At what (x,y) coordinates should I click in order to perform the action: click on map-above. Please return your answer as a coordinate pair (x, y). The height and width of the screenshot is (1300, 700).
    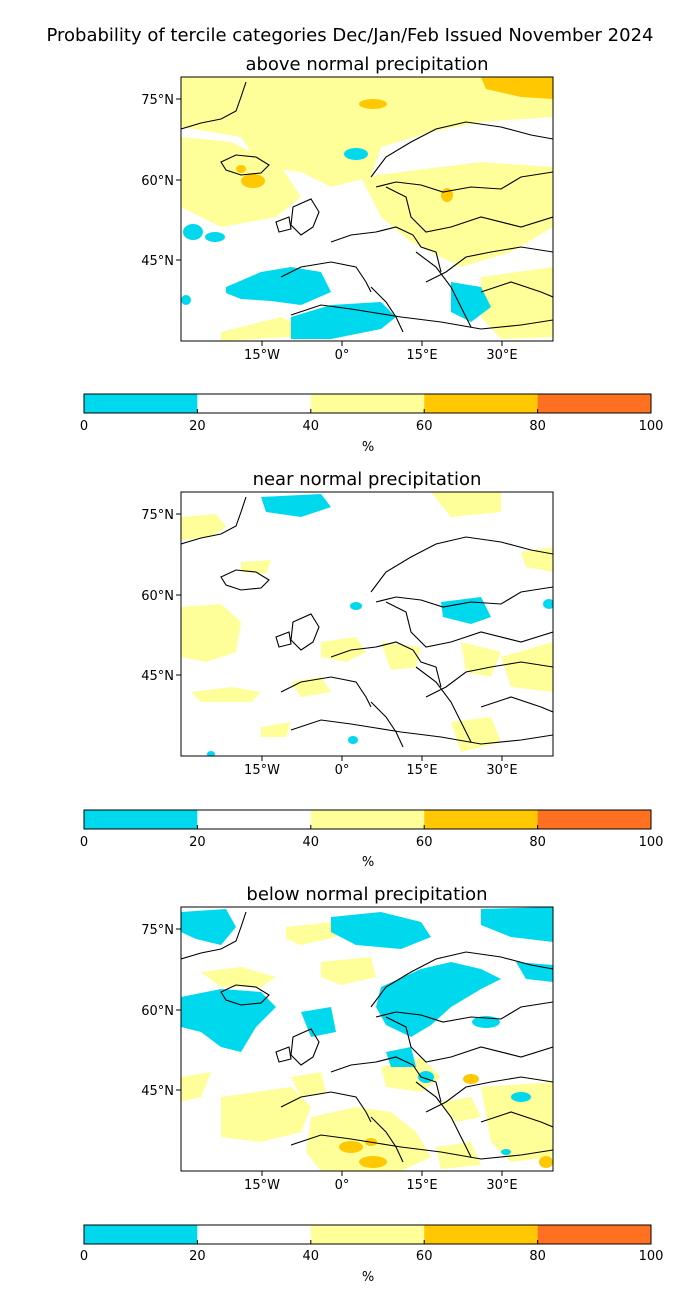
    Looking at the image, I should click on (367, 209).